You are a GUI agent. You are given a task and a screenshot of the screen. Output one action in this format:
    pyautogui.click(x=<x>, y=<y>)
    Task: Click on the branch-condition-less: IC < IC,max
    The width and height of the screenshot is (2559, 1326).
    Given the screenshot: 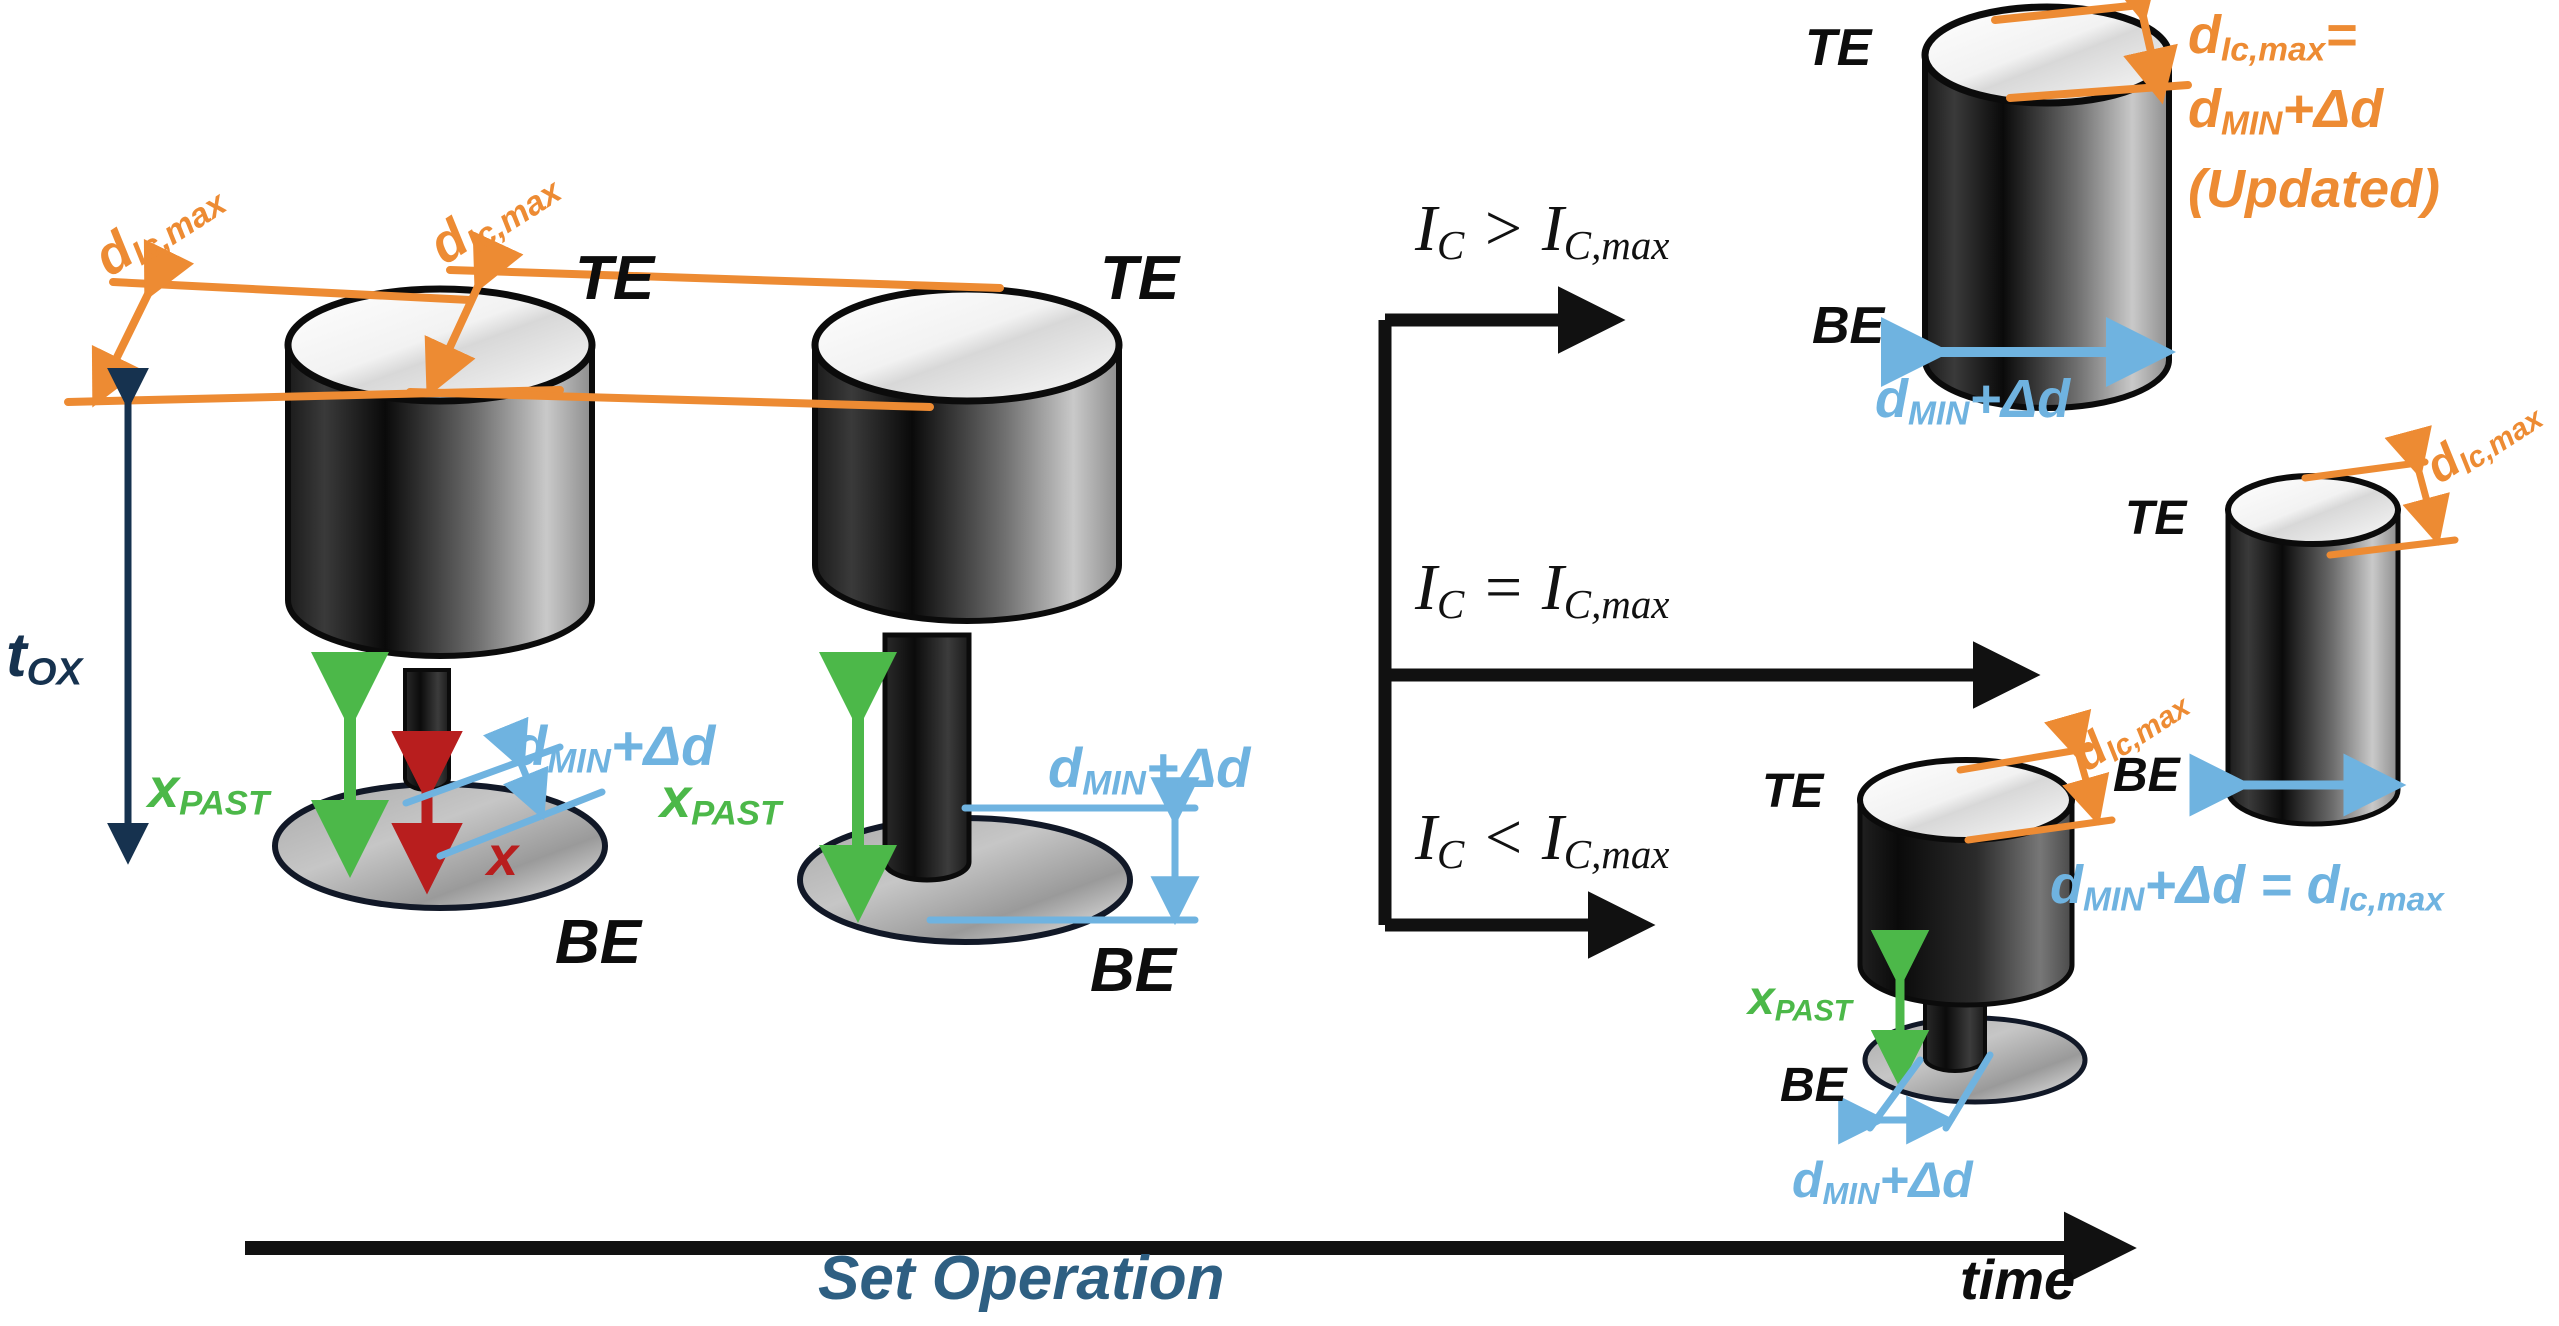 What is the action you would take?
    pyautogui.click(x=1542, y=839)
    